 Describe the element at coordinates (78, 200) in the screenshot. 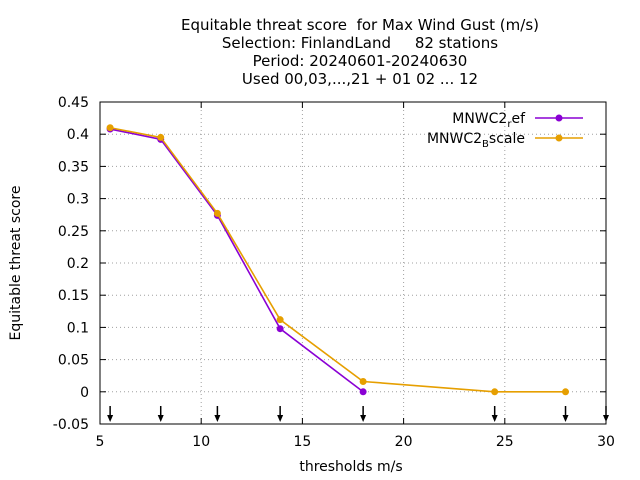

I see `y-tick-label-7: 0.3` at that location.